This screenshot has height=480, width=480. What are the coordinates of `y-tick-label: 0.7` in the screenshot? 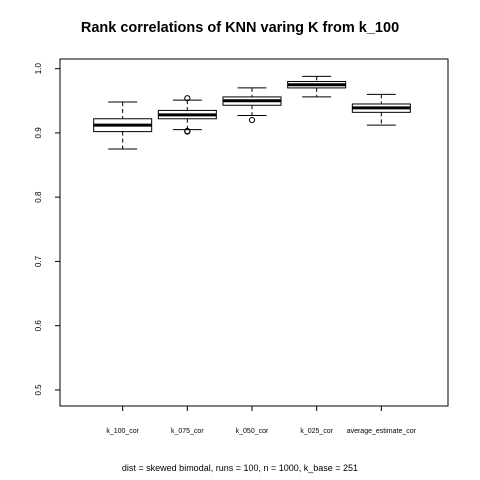 It's located at (38, 261).